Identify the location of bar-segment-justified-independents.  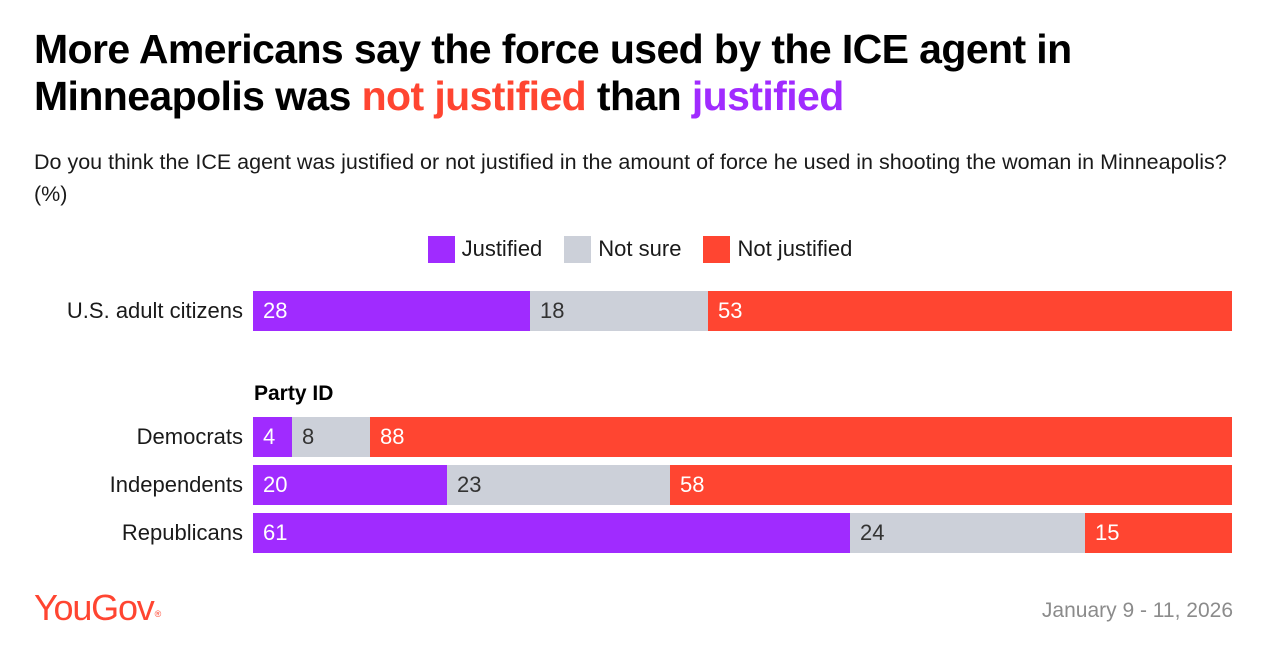
(350, 485).